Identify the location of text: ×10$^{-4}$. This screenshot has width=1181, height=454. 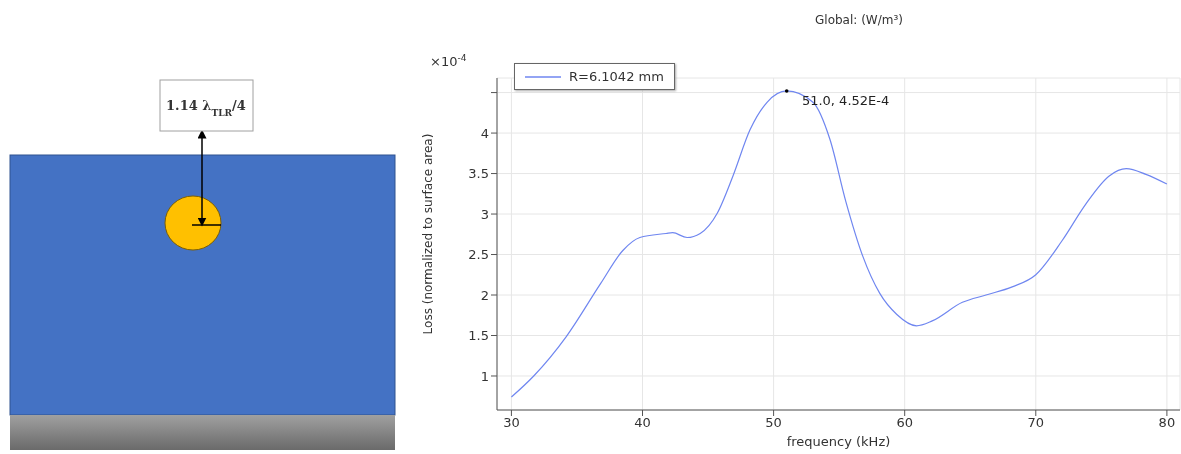
(448, 61).